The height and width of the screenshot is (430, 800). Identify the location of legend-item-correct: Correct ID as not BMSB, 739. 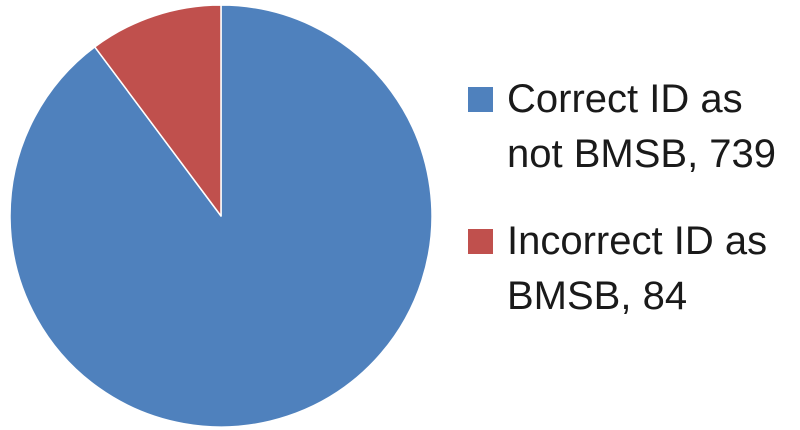
(633, 127).